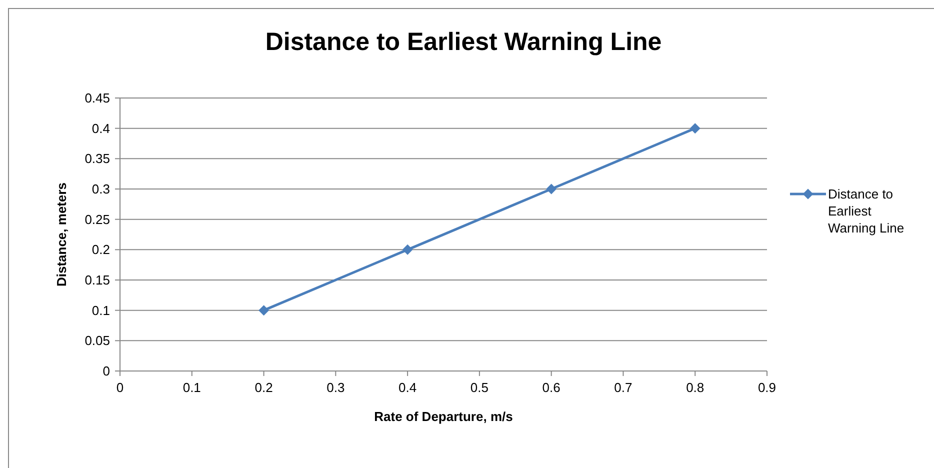 The image size is (934, 468). I want to click on x-axis-title: Rate of Departure, m/s, so click(443, 416).